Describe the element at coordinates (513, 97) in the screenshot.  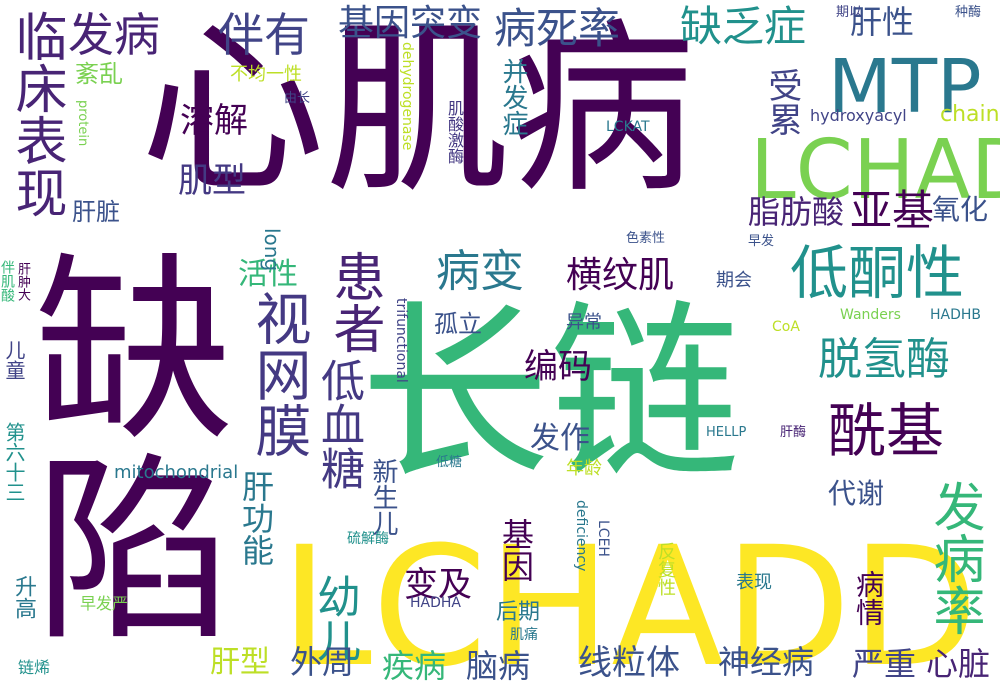
I see `word-bingfazheng: 并发症` at that location.